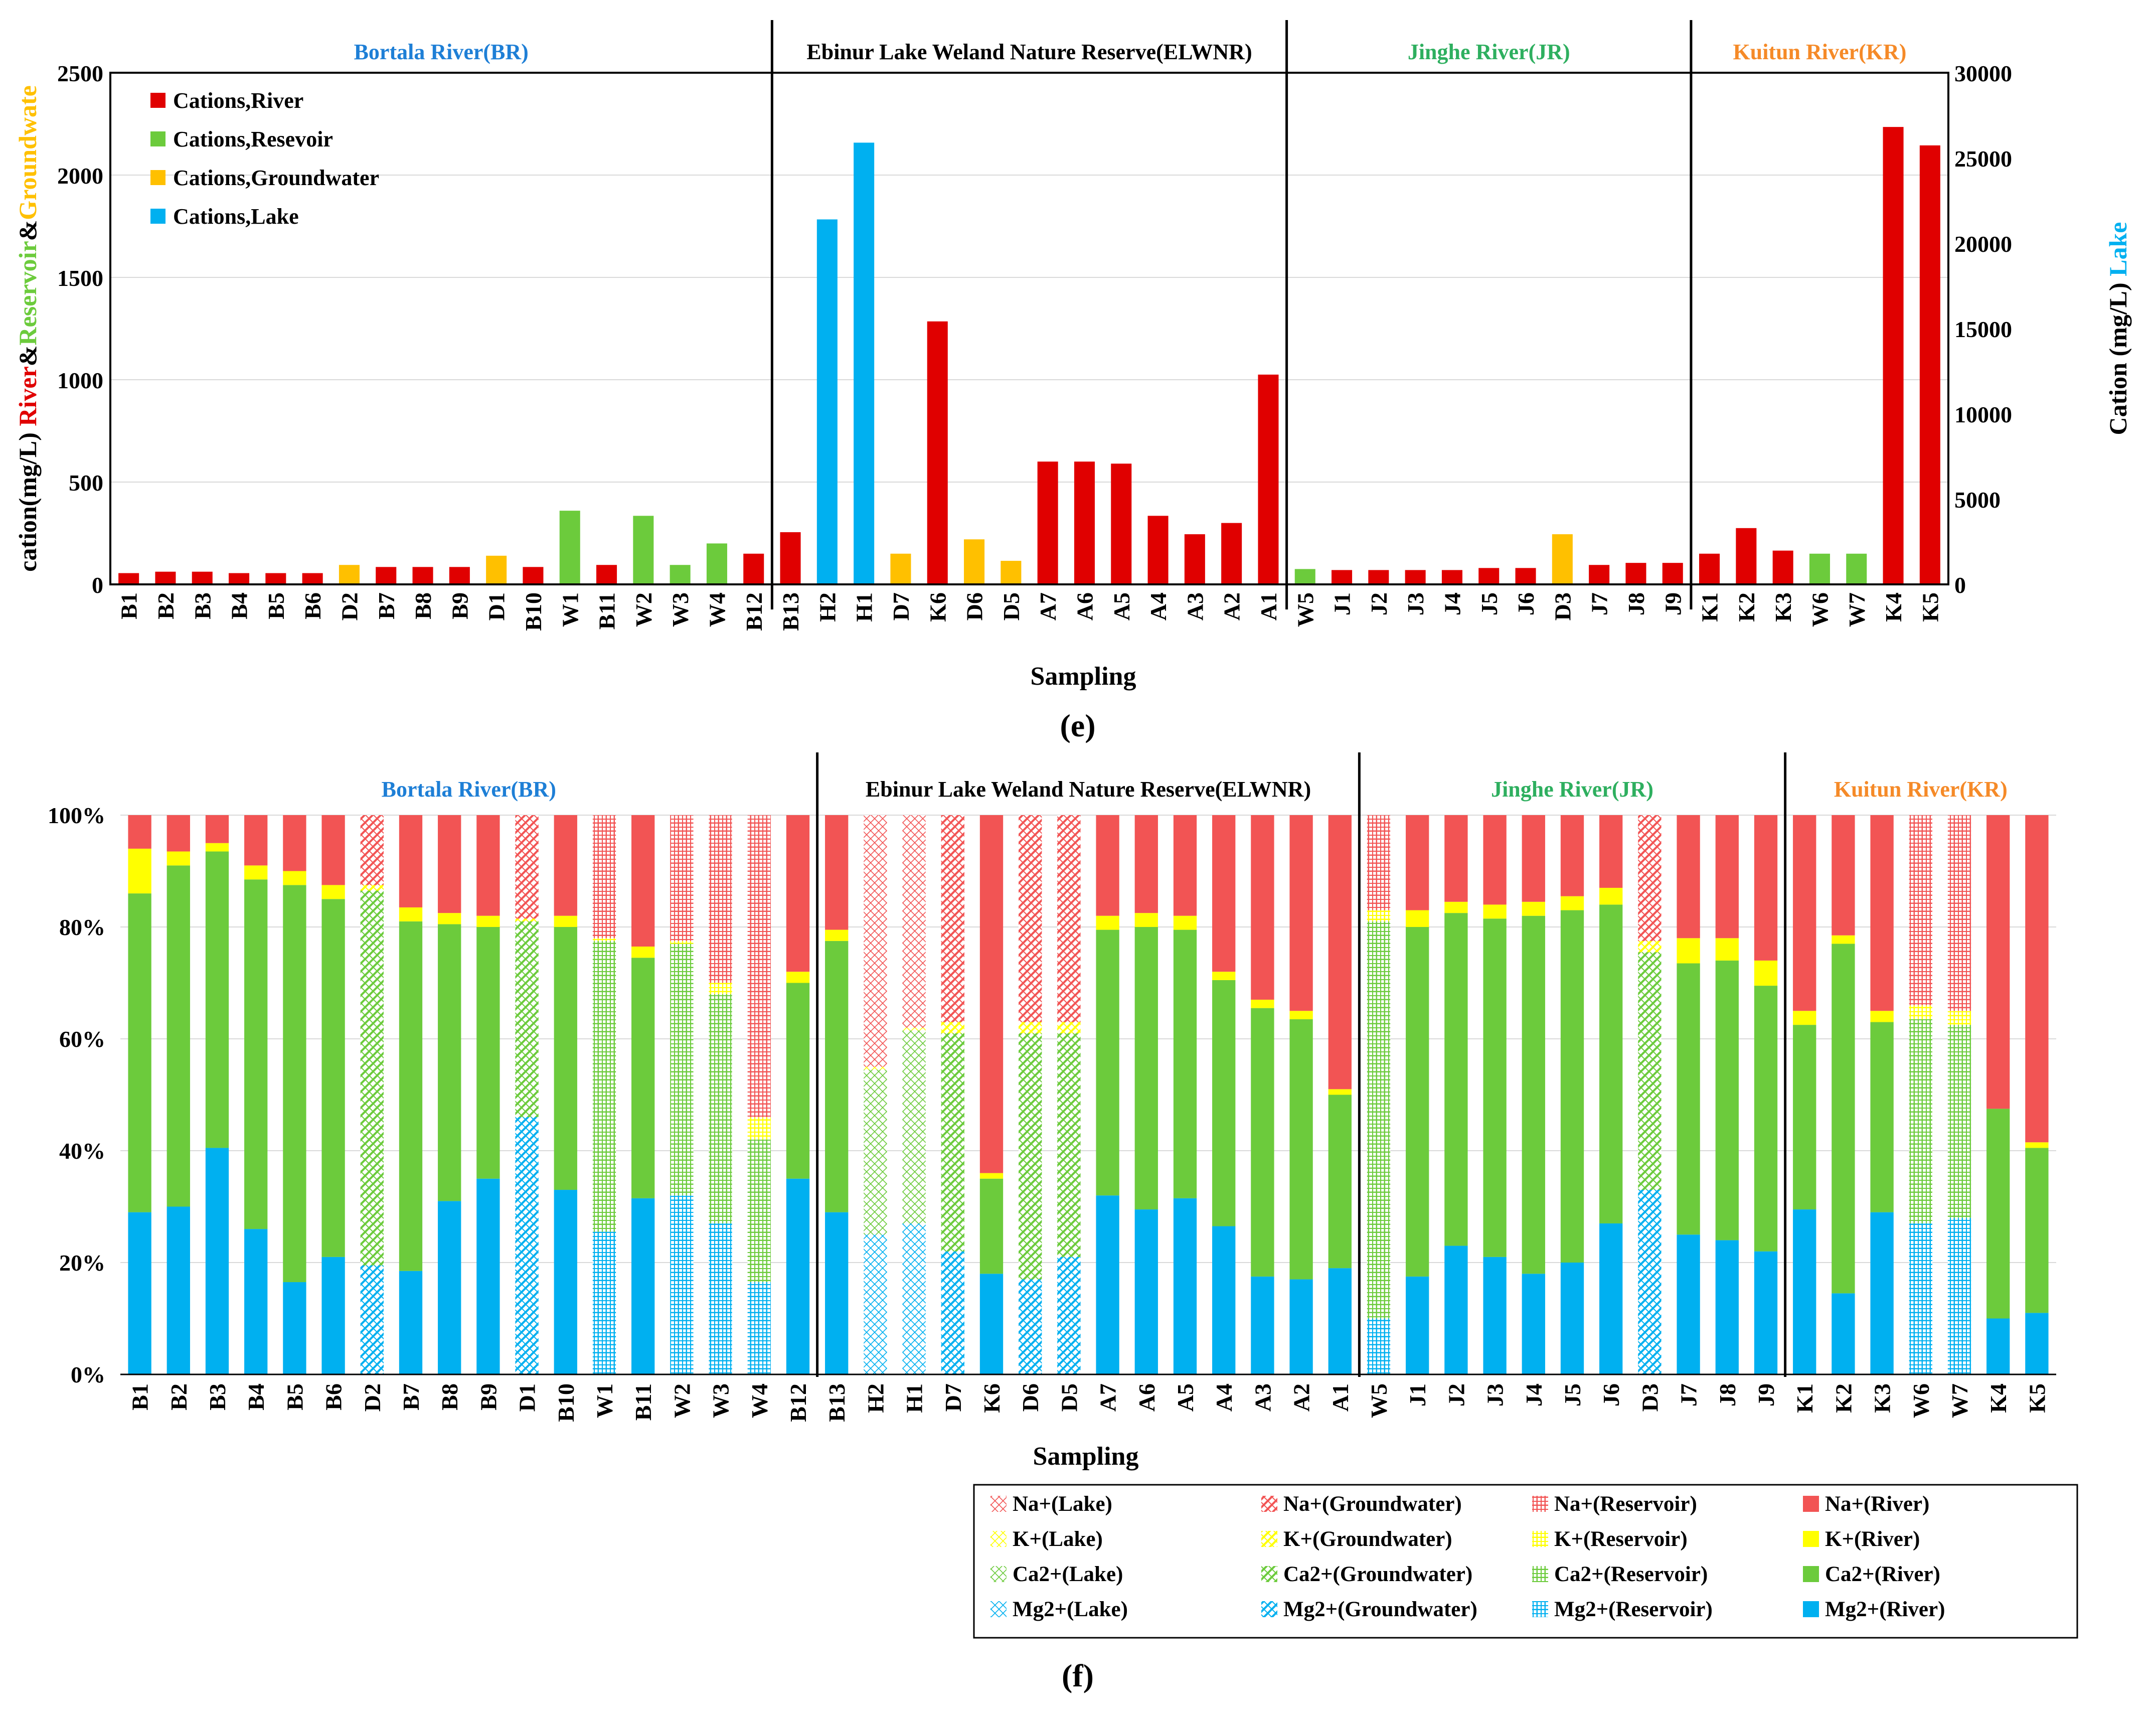 Image resolution: width=2156 pixels, height=1712 pixels. I want to click on e-bar-a3, so click(1194, 559).